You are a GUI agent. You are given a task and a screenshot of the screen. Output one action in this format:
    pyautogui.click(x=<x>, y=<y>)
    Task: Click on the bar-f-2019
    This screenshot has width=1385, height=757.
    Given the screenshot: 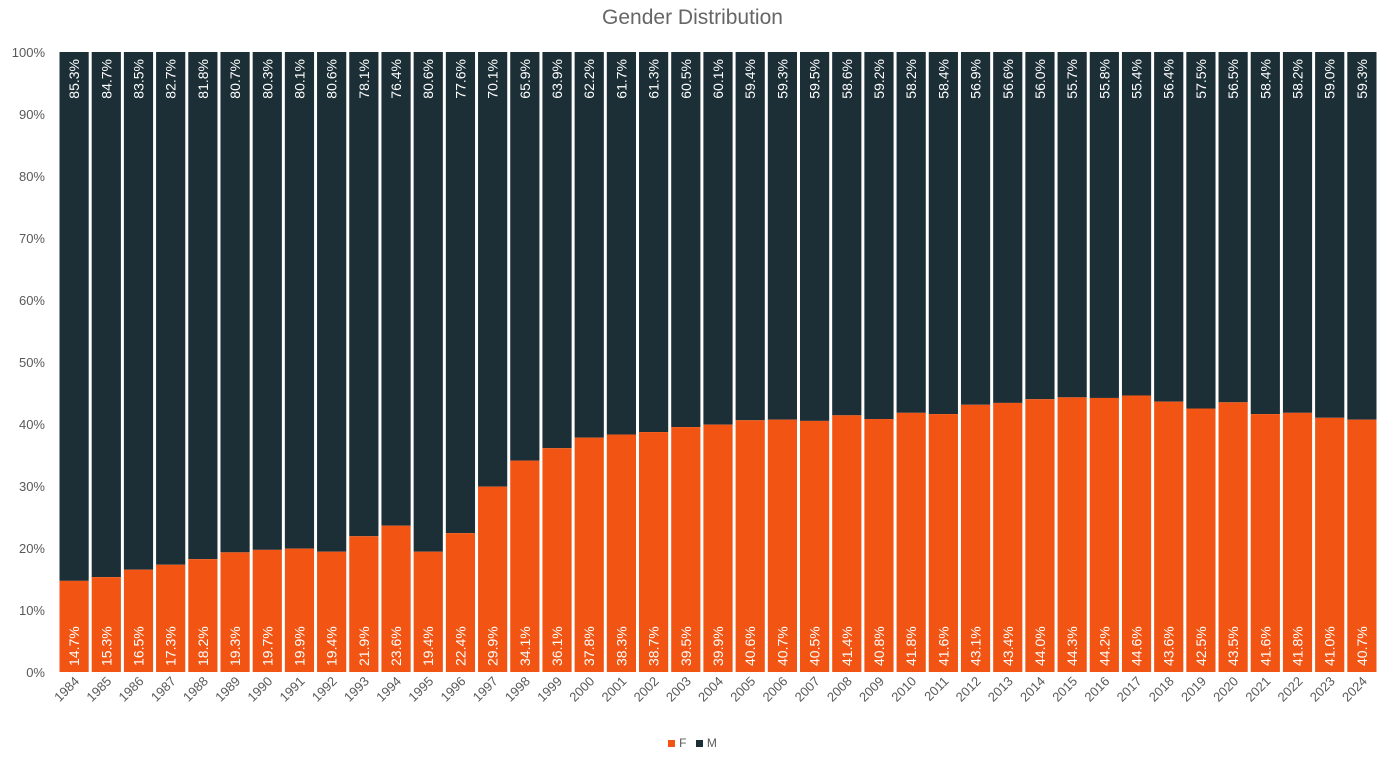 What is the action you would take?
    pyautogui.click(x=1201, y=540)
    